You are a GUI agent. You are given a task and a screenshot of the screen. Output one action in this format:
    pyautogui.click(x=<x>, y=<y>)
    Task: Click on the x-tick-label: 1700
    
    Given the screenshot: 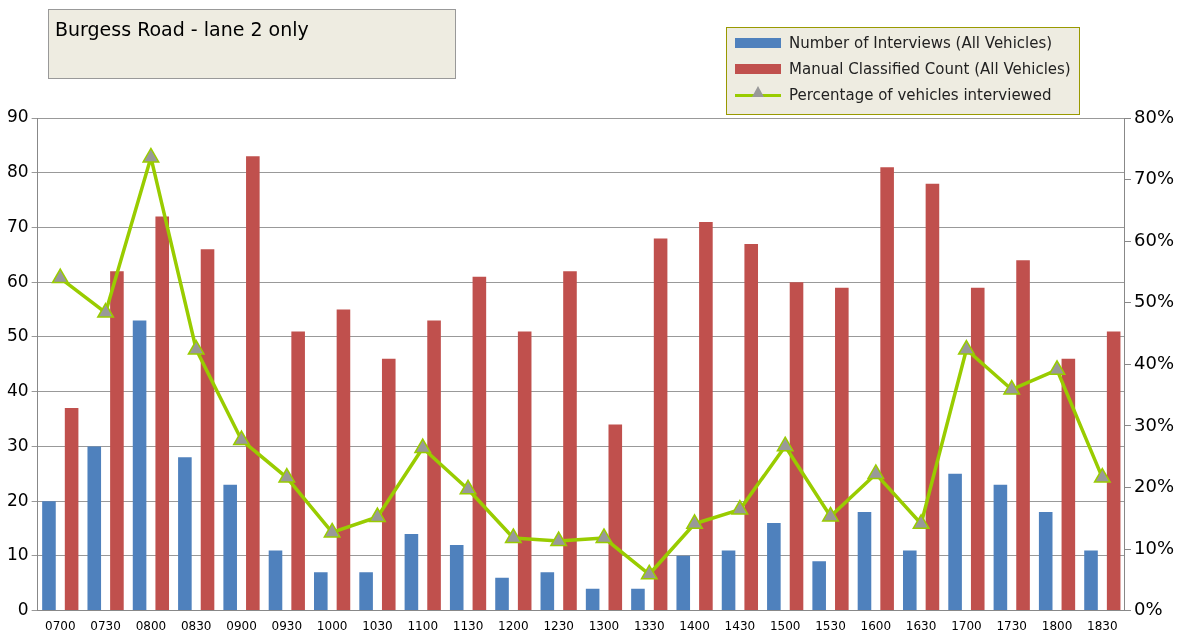 What is the action you would take?
    pyautogui.click(x=966, y=625)
    